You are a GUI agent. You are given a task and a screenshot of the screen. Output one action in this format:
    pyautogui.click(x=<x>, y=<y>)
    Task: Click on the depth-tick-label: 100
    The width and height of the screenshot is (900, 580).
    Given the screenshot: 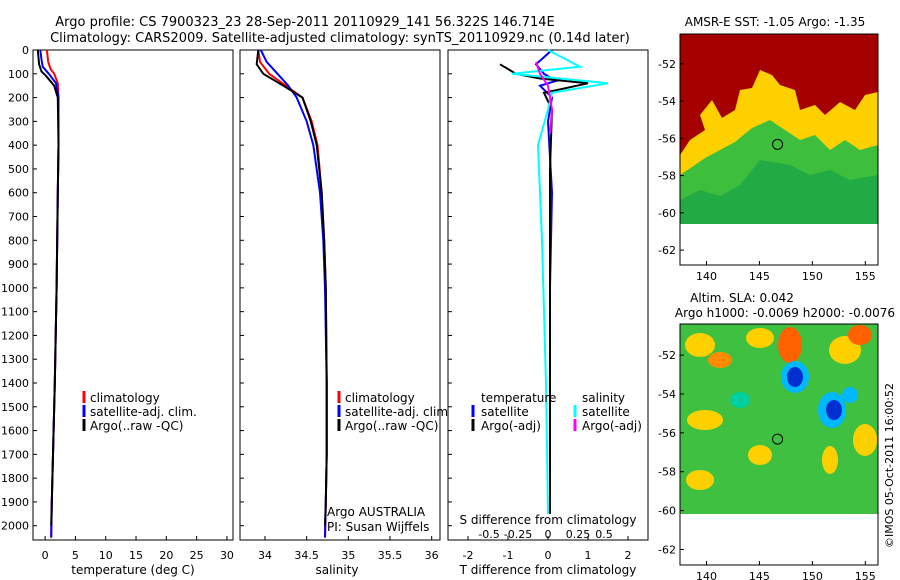 What is the action you would take?
    pyautogui.click(x=18, y=74)
    